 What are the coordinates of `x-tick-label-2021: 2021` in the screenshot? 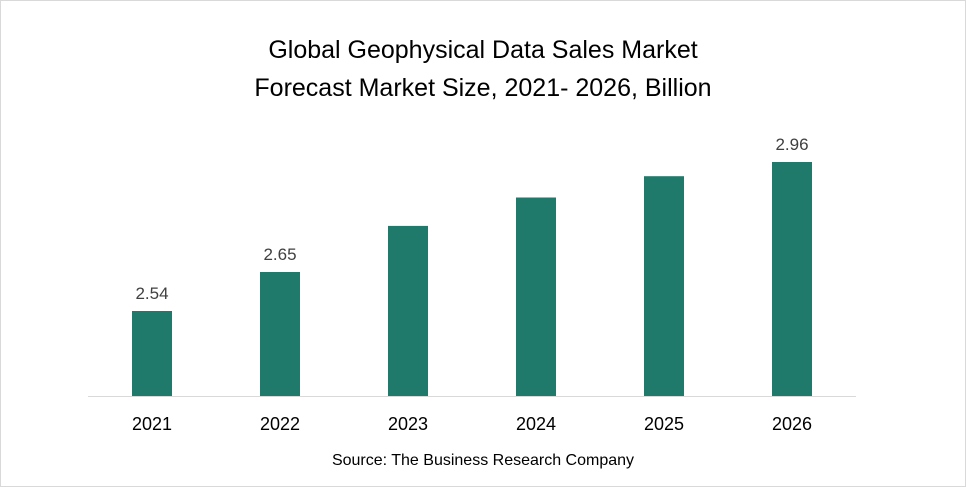 It's located at (152, 424).